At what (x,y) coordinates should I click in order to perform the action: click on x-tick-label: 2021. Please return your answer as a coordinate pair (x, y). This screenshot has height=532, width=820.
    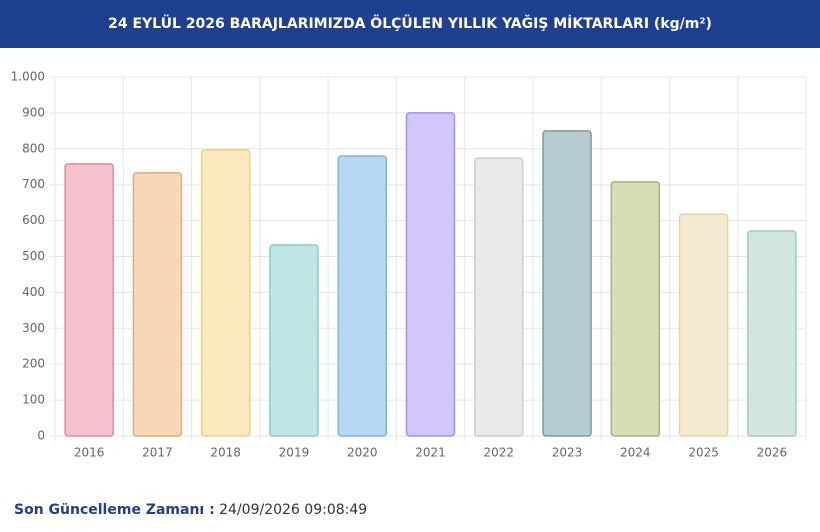
    Looking at the image, I should click on (430, 453).